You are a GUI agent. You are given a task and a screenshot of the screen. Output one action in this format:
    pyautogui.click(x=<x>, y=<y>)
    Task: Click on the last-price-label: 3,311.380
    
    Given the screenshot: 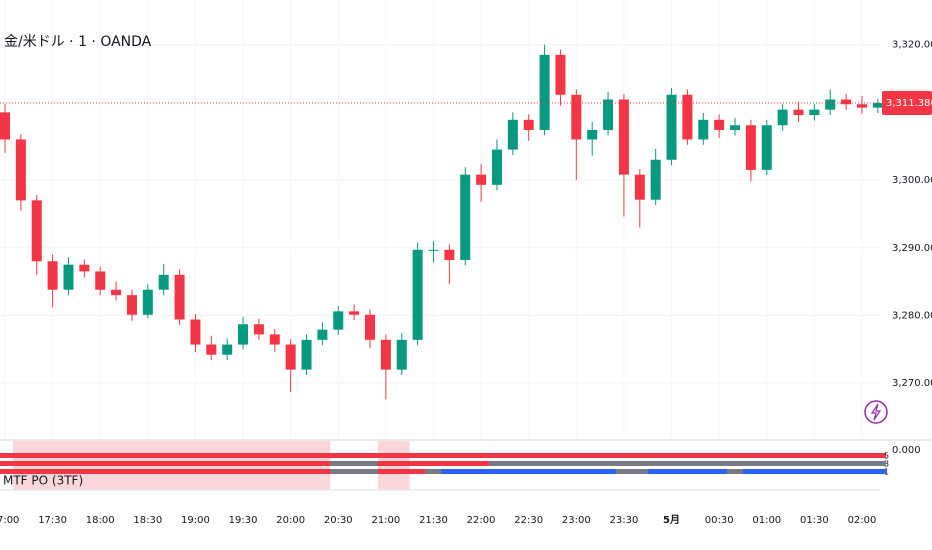 What is the action you would take?
    pyautogui.click(x=909, y=103)
    